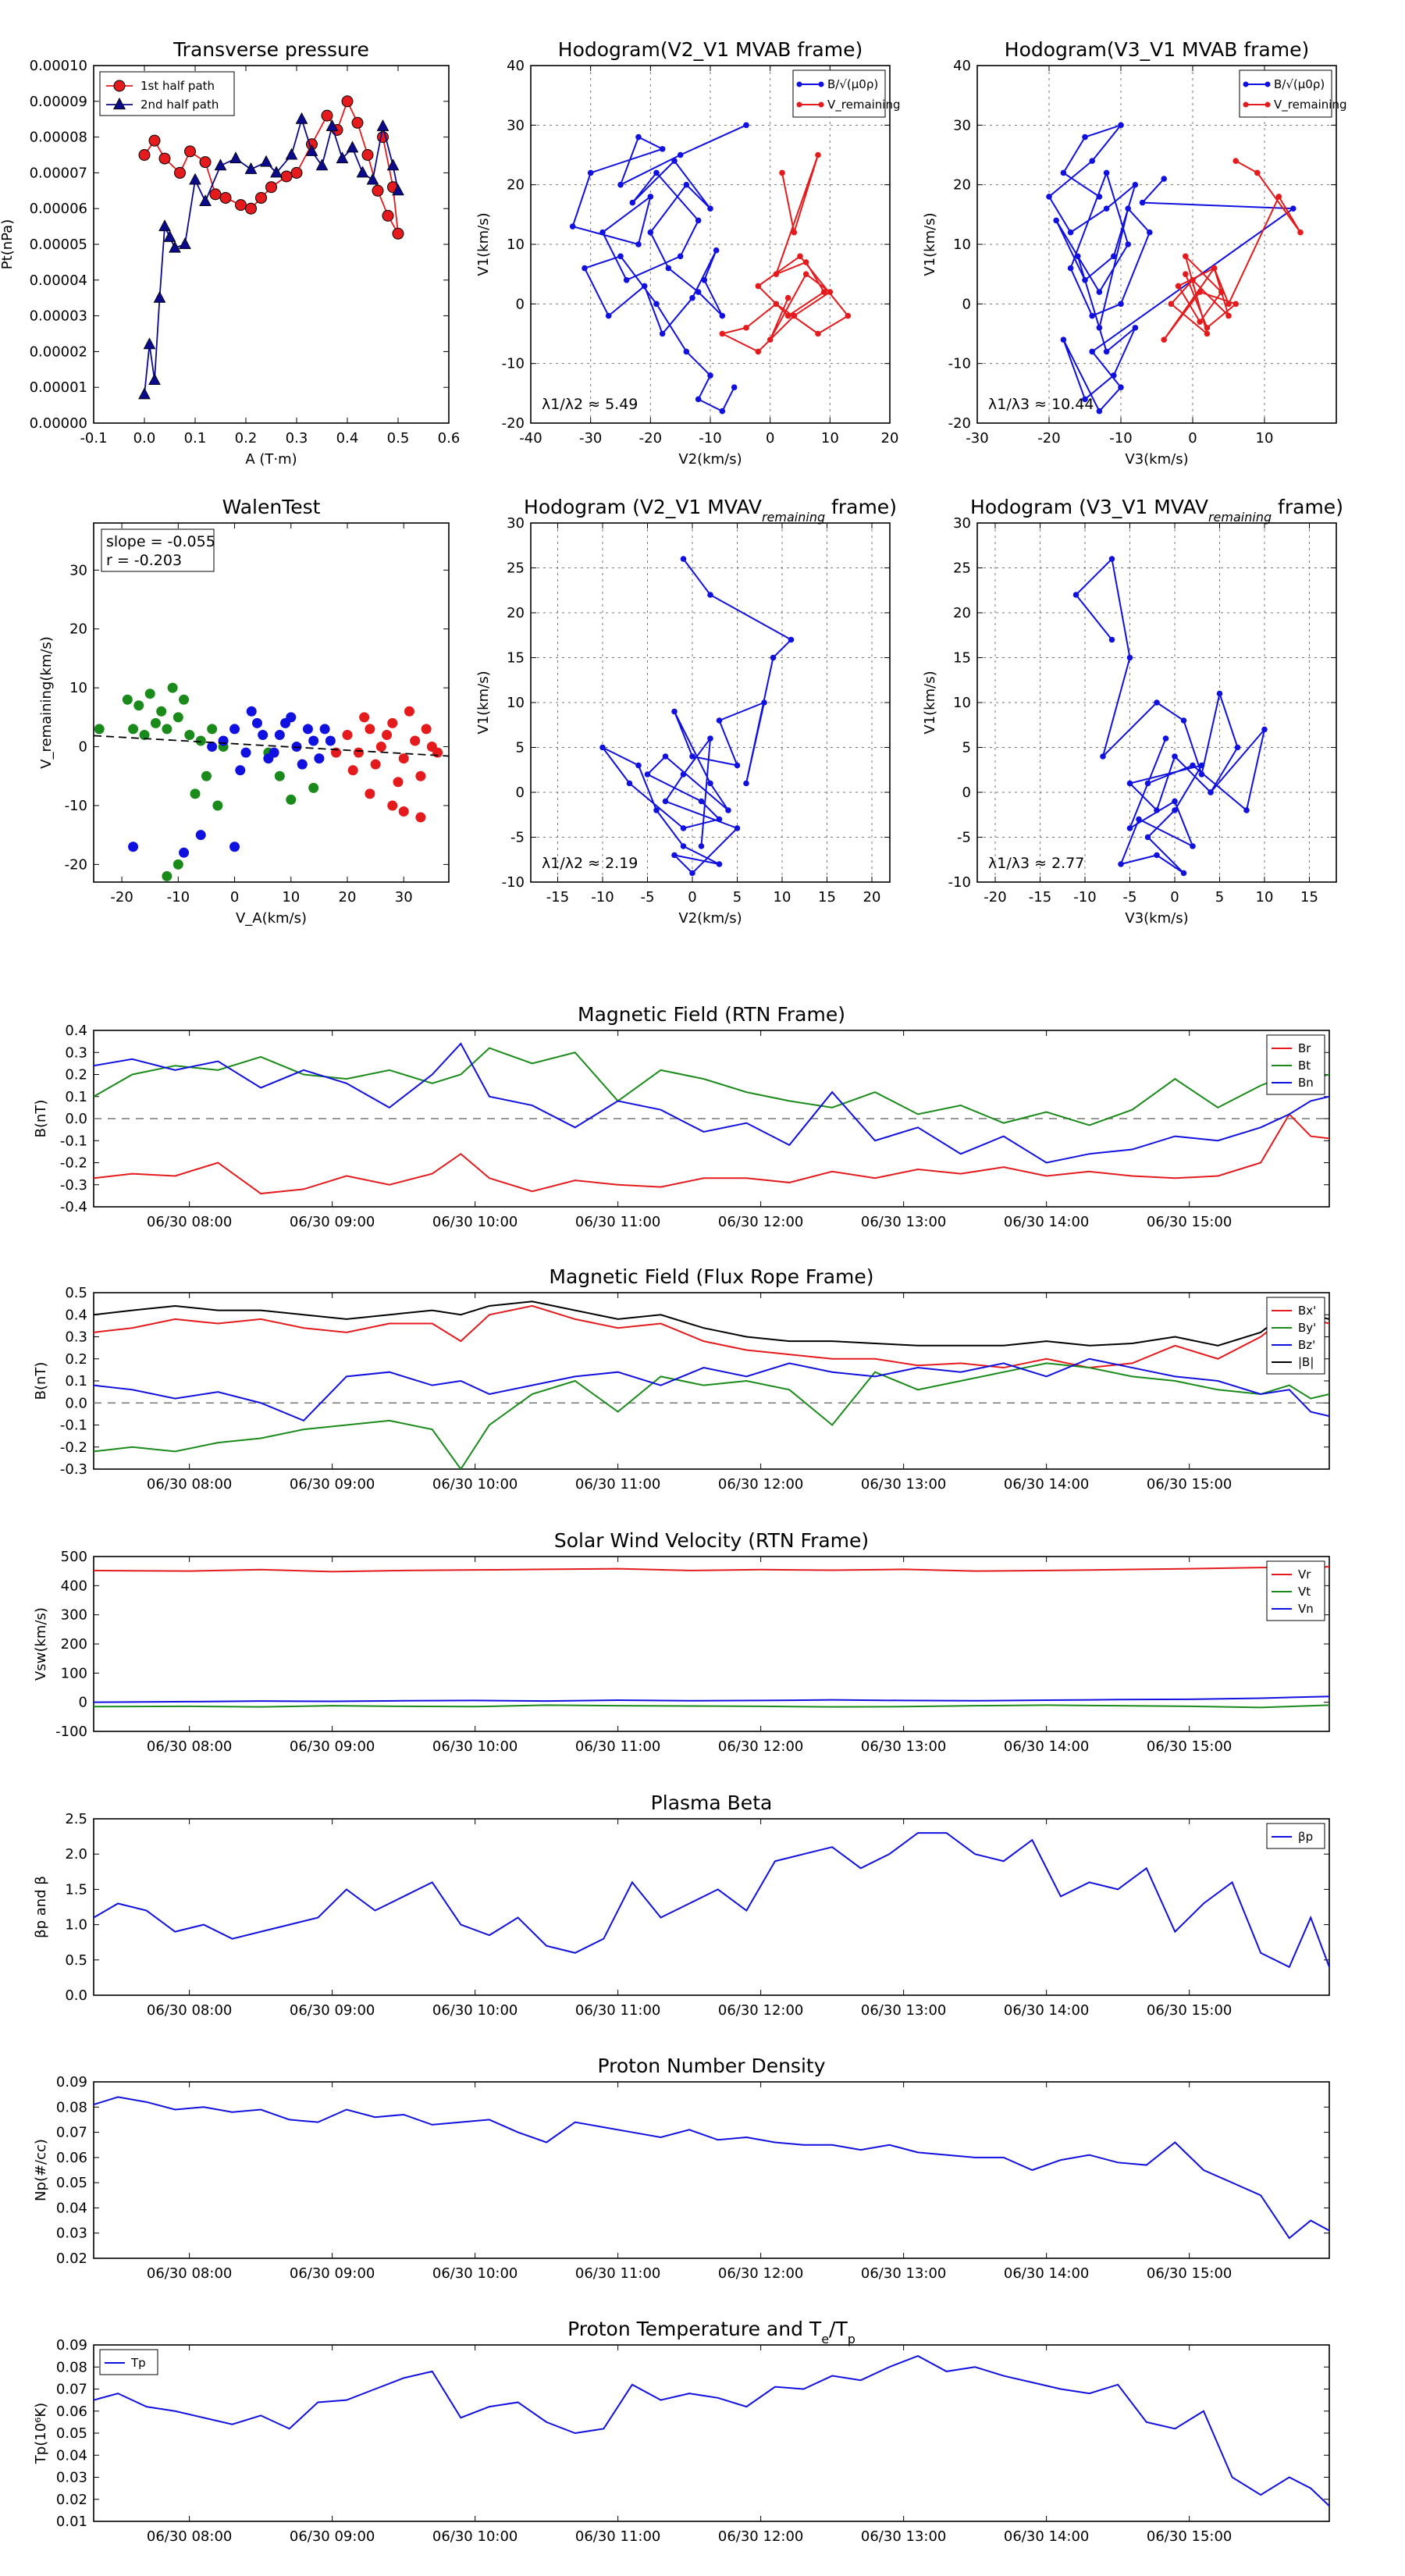  What do you see at coordinates (977, 439) in the screenshot?
I see `x-tick-label: -30` at bounding box center [977, 439].